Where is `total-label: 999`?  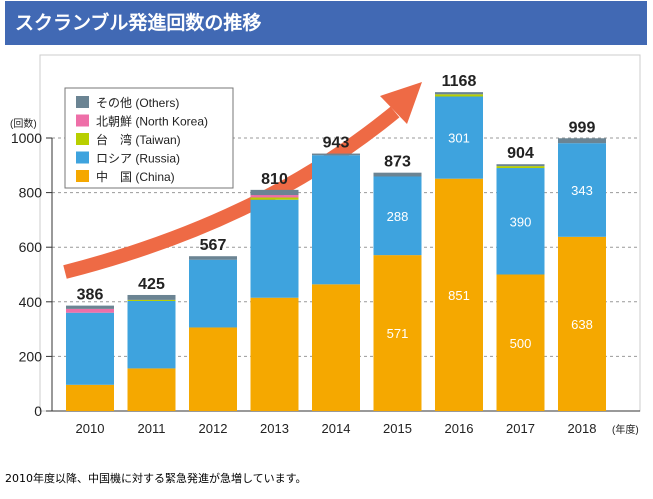
total-label: 999 is located at coordinates (582, 127).